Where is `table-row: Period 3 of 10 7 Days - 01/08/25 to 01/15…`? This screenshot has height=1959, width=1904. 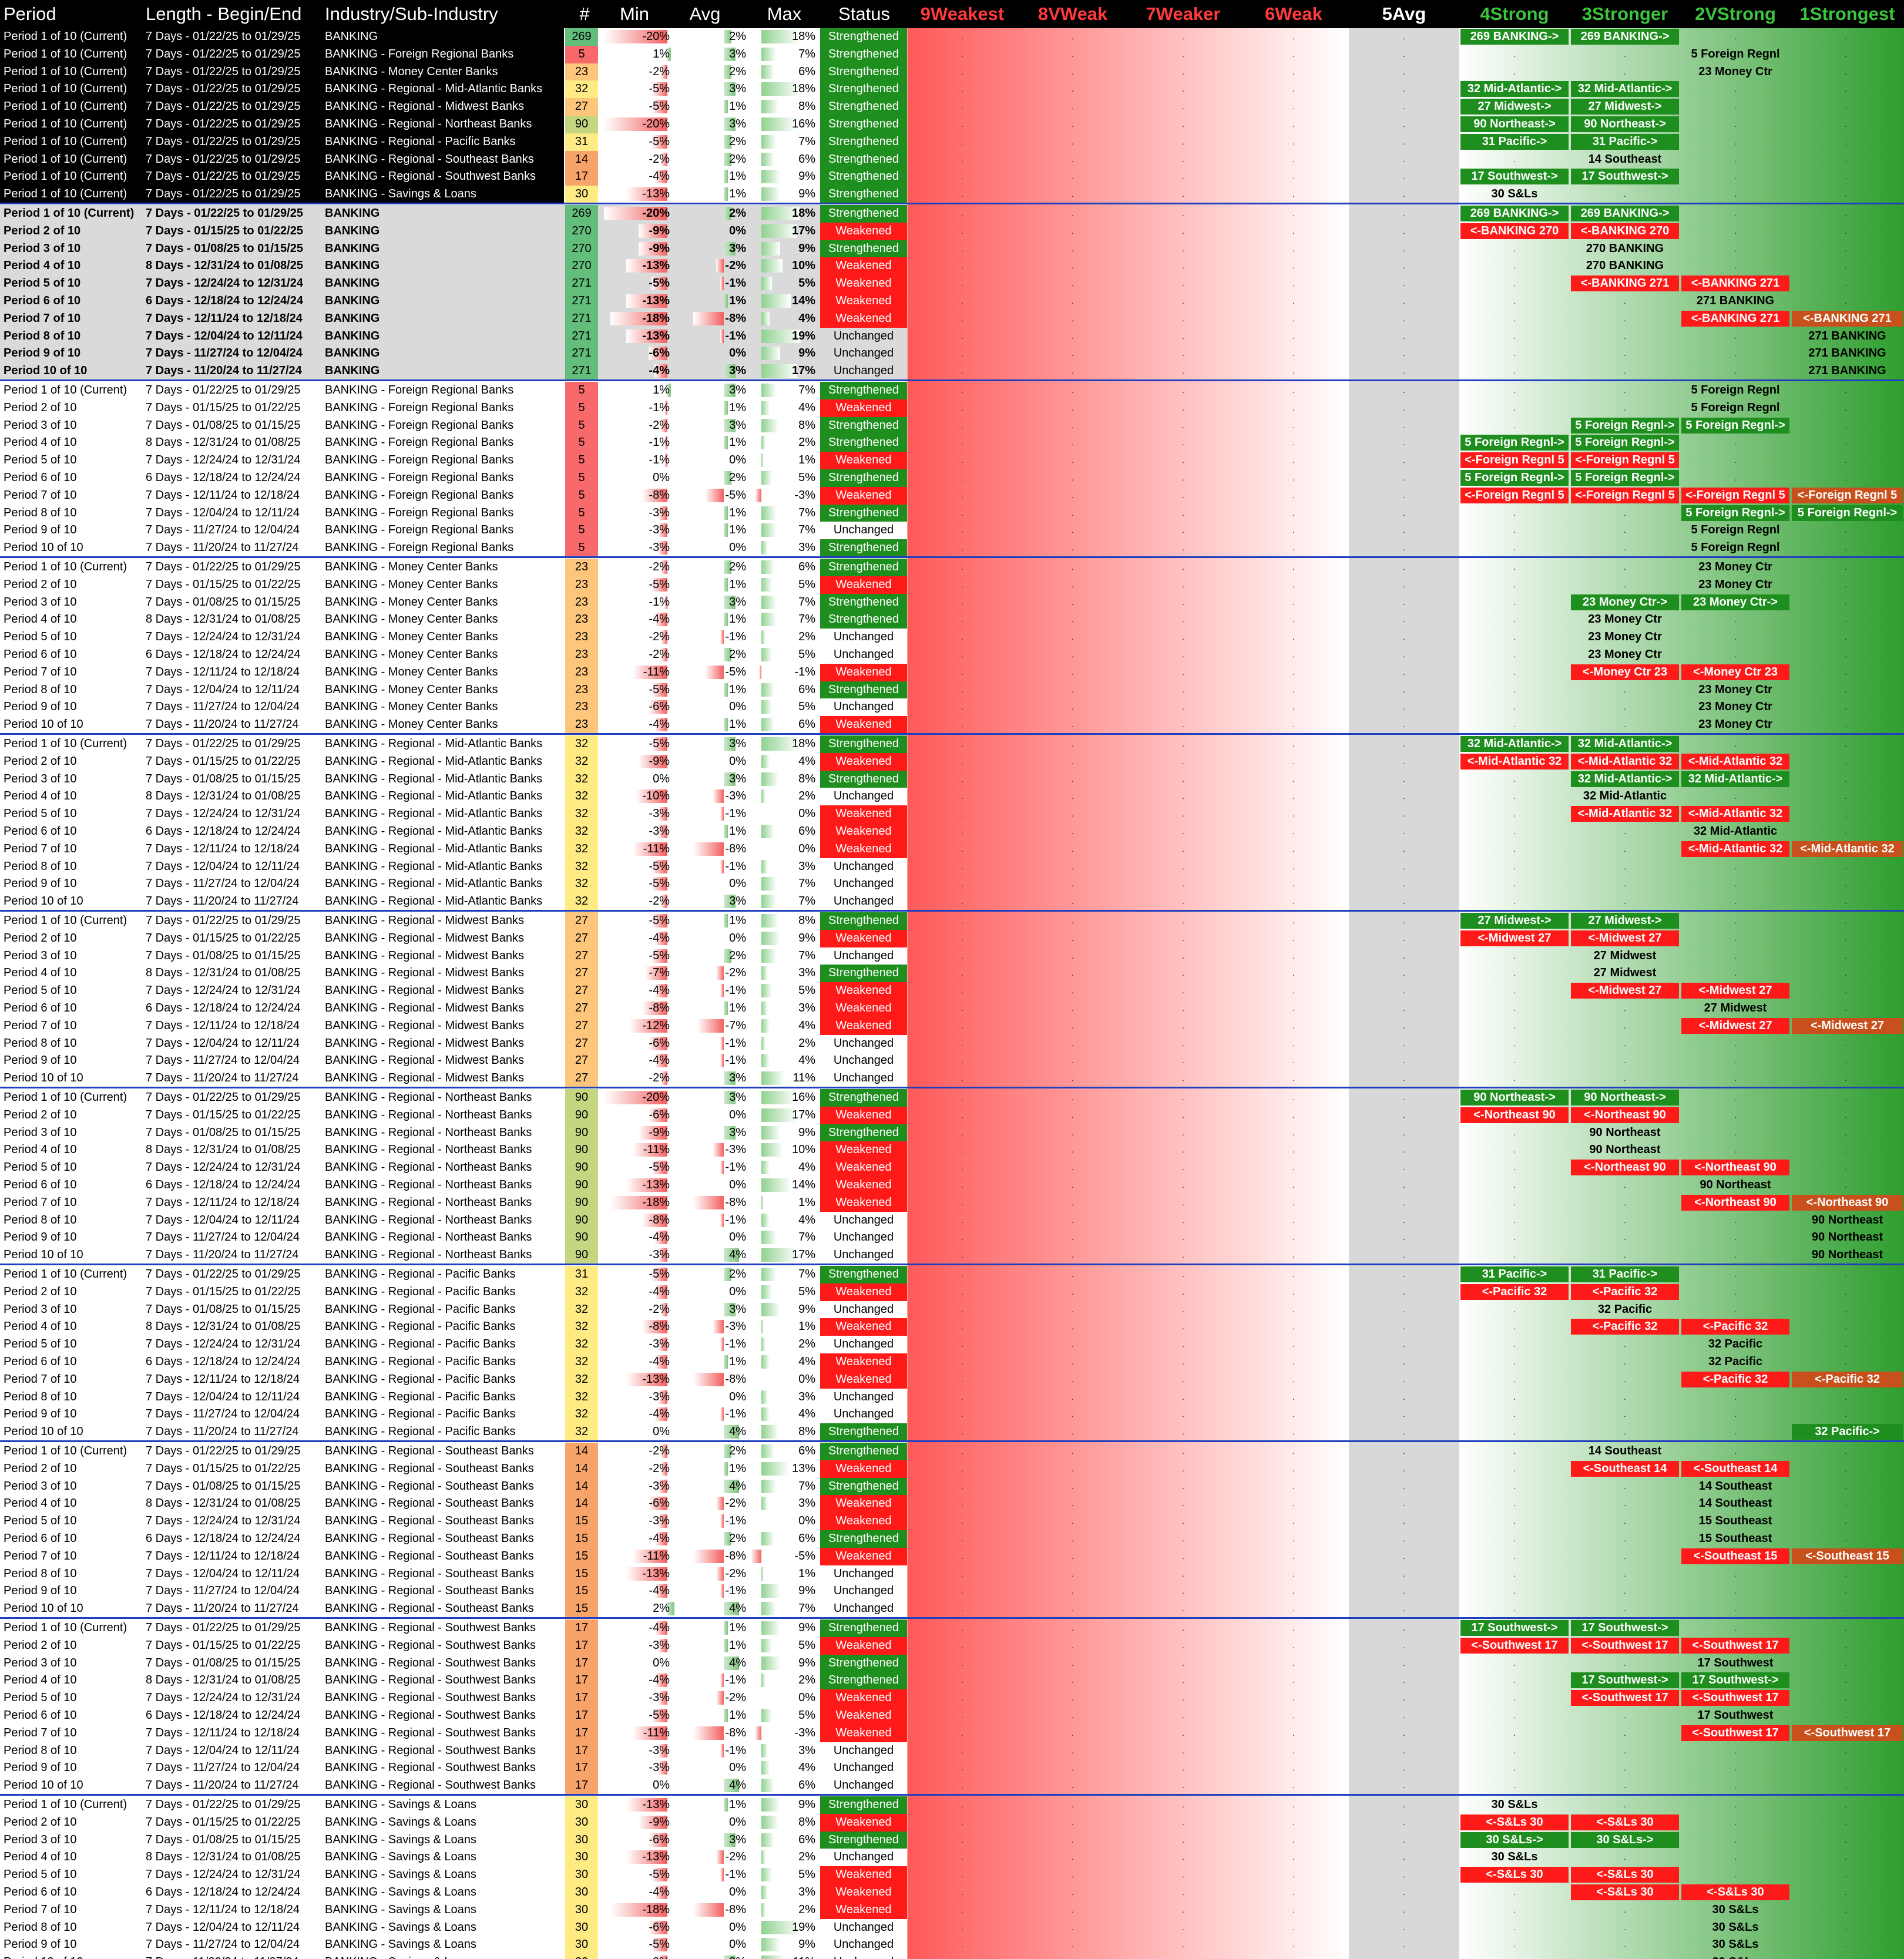 table-row: Period 3 of 10 7 Days - 01/08/25 to 01/15… is located at coordinates (952, 425).